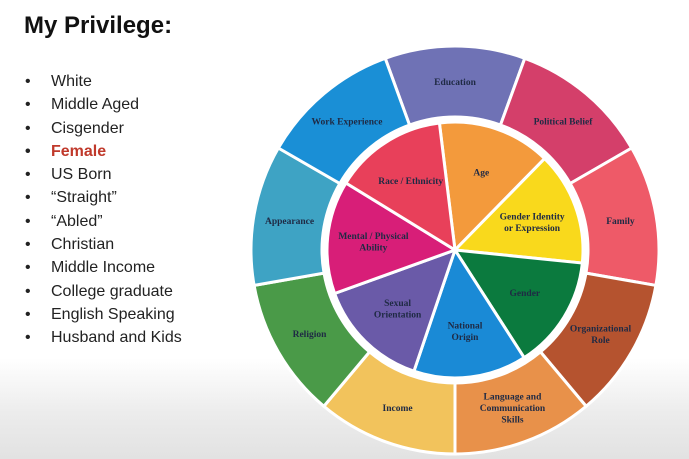  I want to click on inner-label-national-origin: National Origin, so click(465, 333).